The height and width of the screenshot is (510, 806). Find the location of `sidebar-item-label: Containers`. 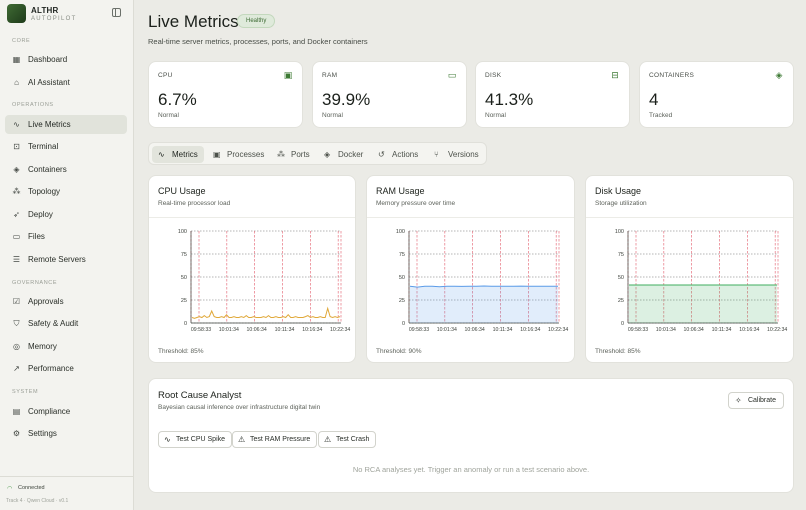

sidebar-item-label: Containers is located at coordinates (47, 169).